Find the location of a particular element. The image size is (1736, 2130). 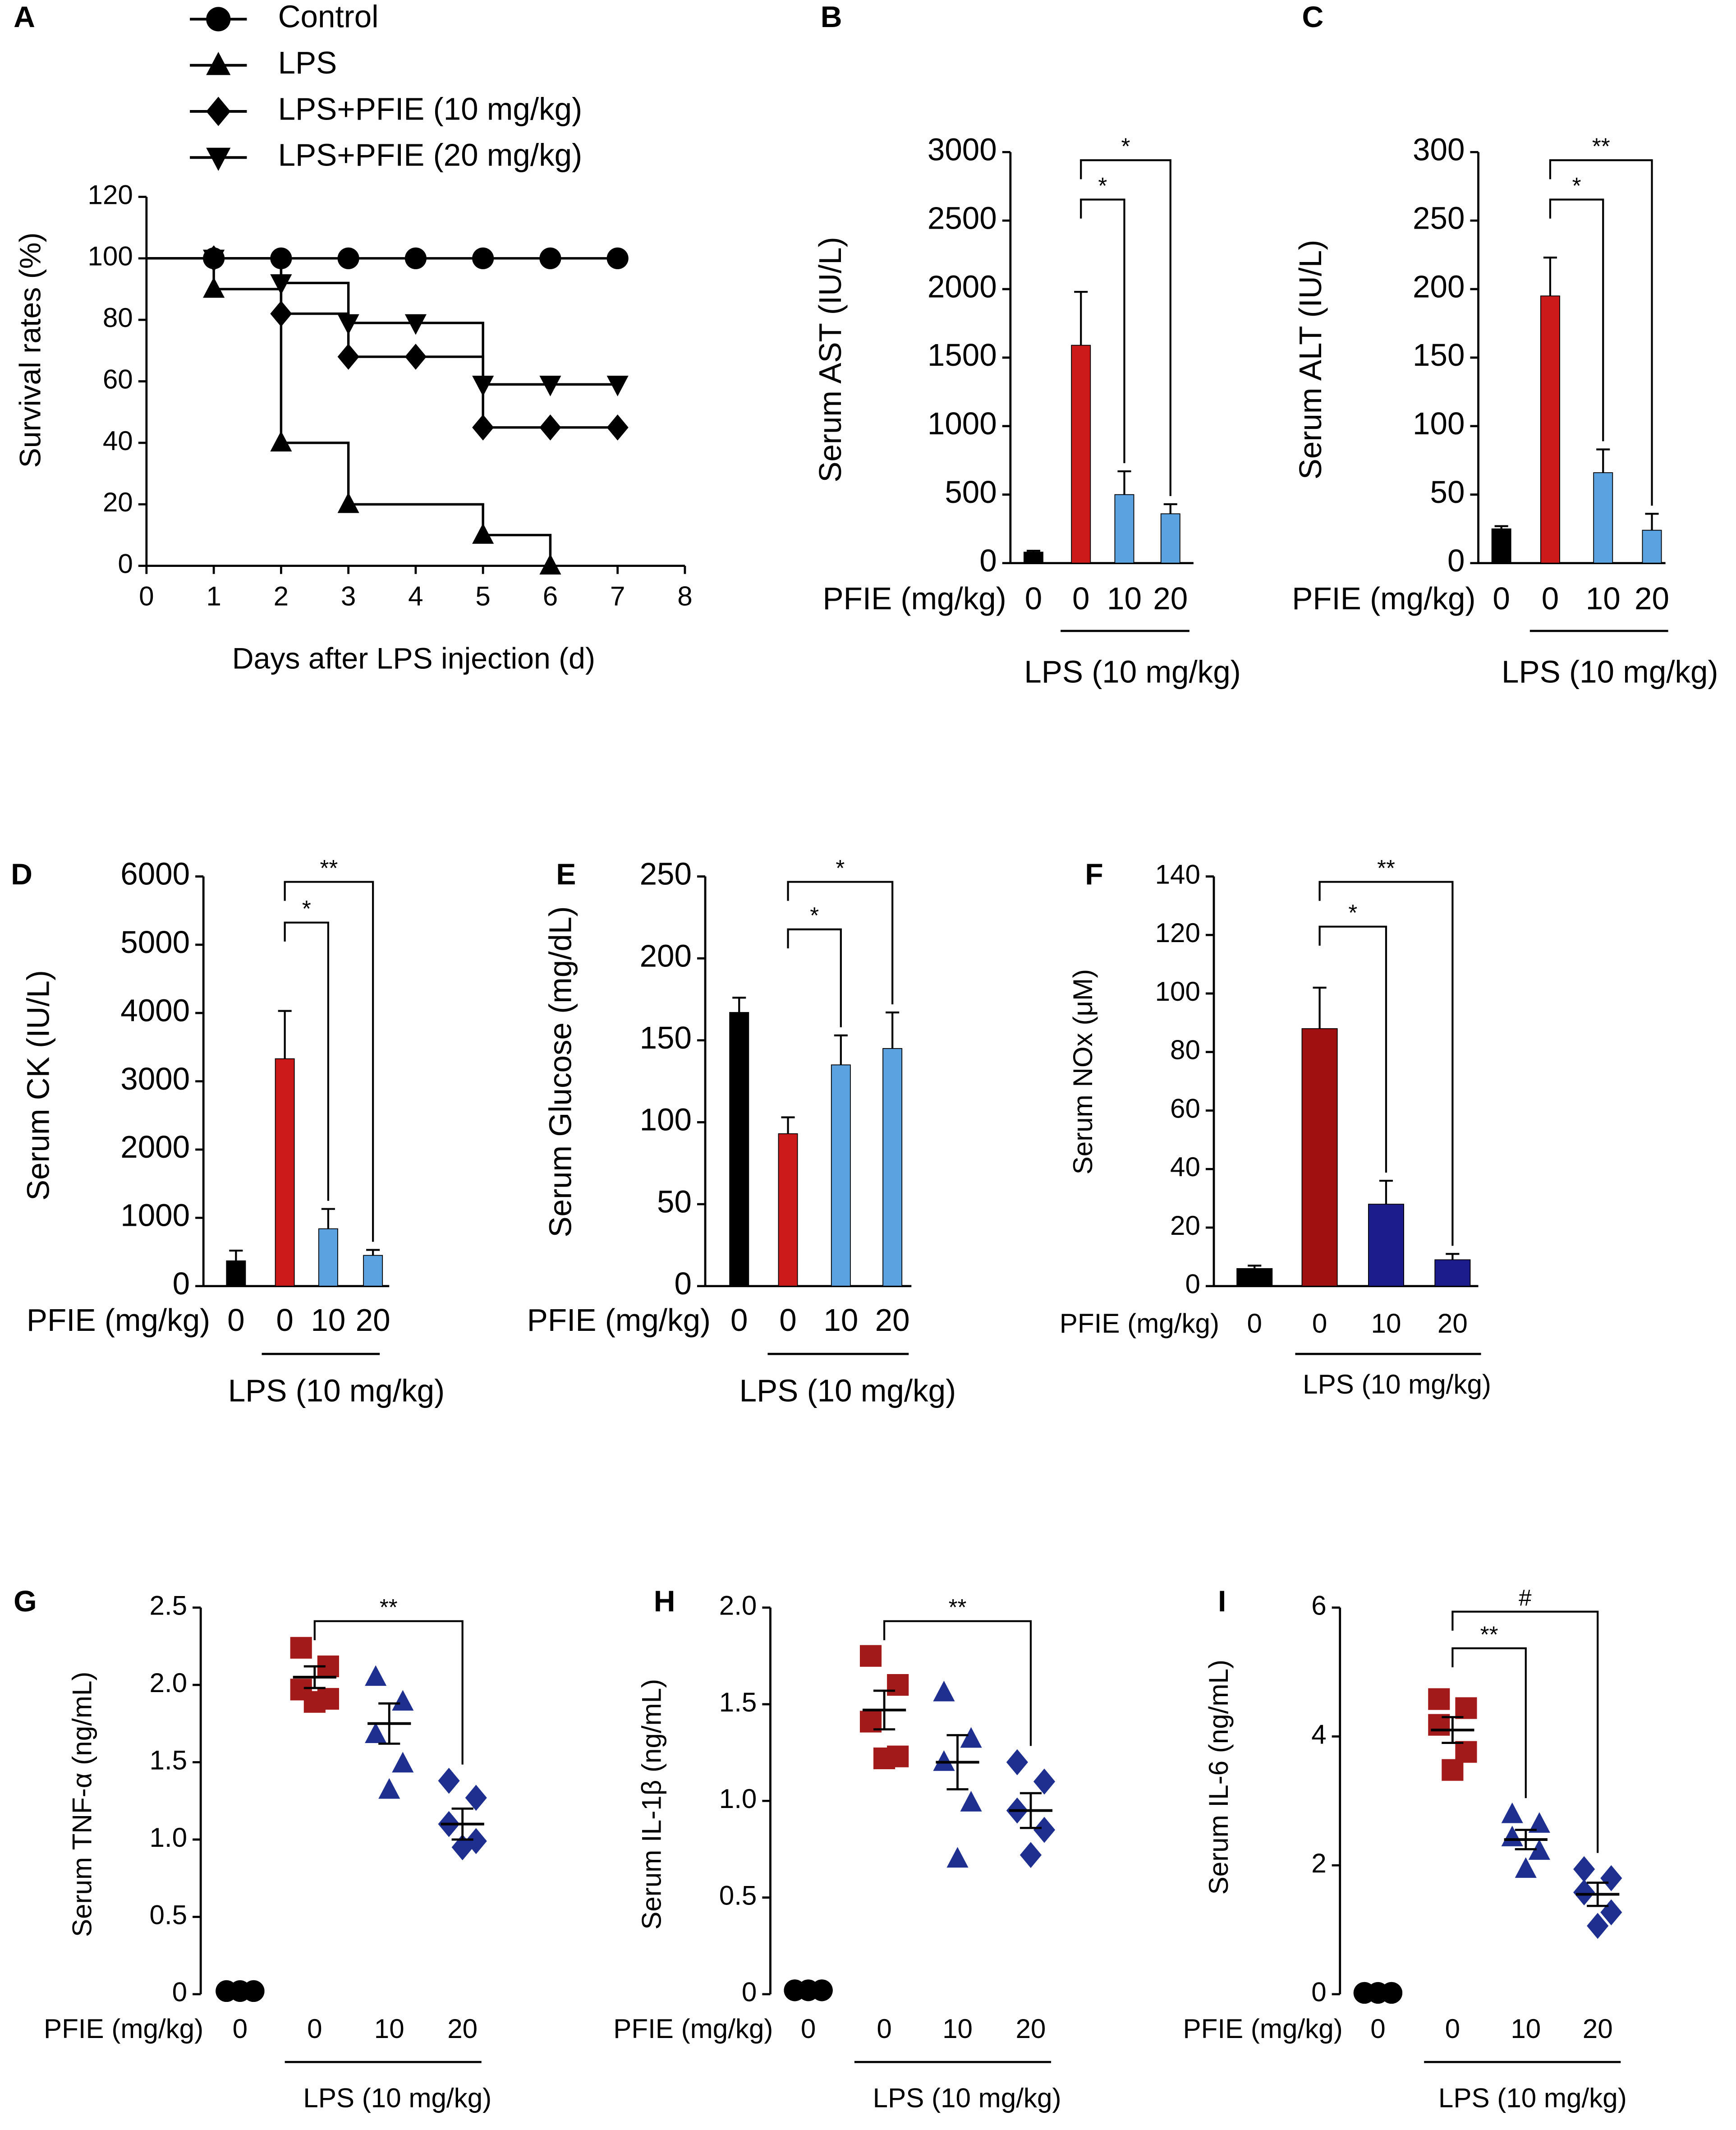

y-tick-label: 2000 is located at coordinates (962, 286).